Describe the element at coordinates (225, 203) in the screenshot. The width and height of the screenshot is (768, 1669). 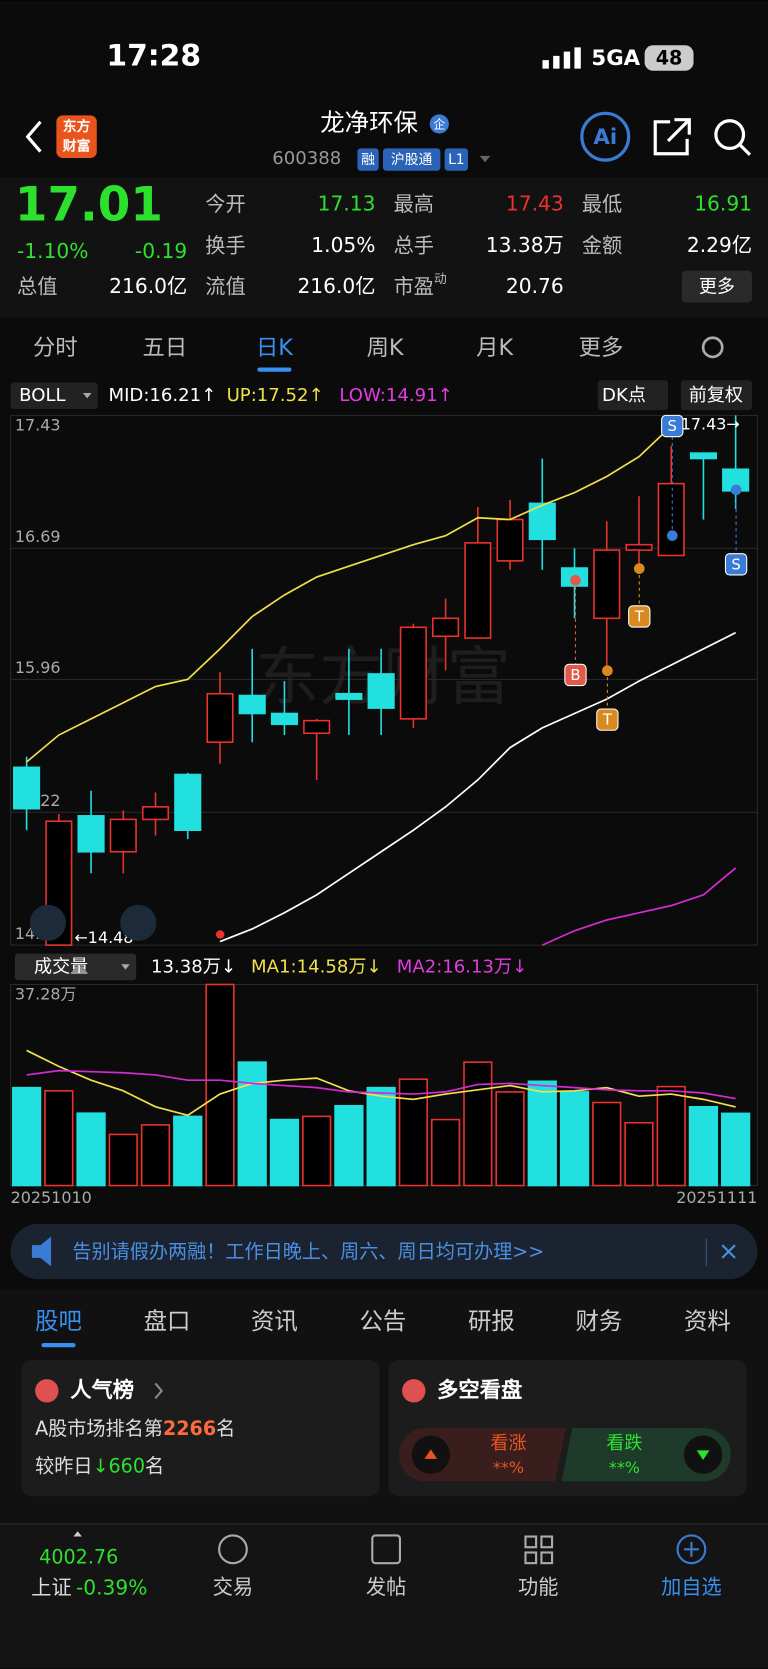
I see `stat-label-text: 今开` at that location.